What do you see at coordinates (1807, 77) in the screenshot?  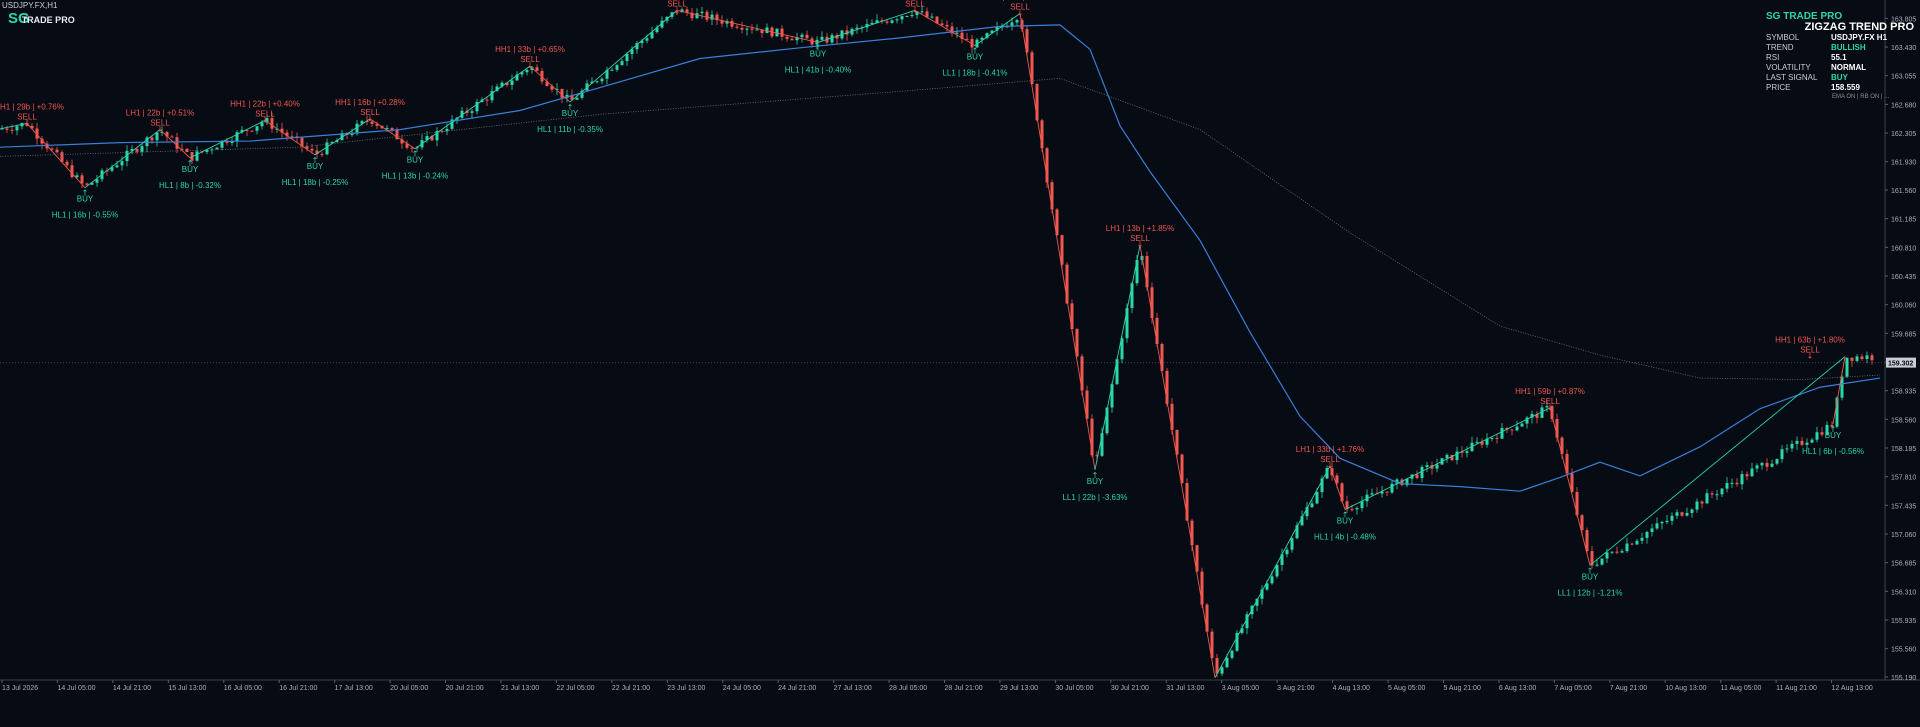 I see `panel-row-last-signal: LAST SIGNAL BUY` at bounding box center [1807, 77].